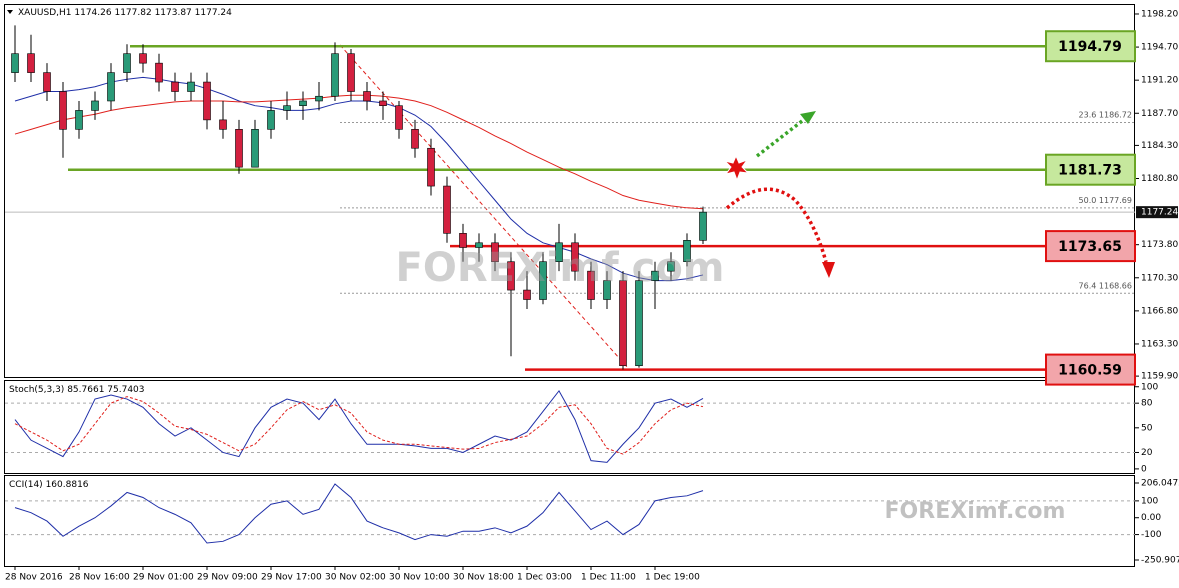  What do you see at coordinates (125, 390) in the screenshot?
I see `indicator-value: 75.7403` at bounding box center [125, 390].